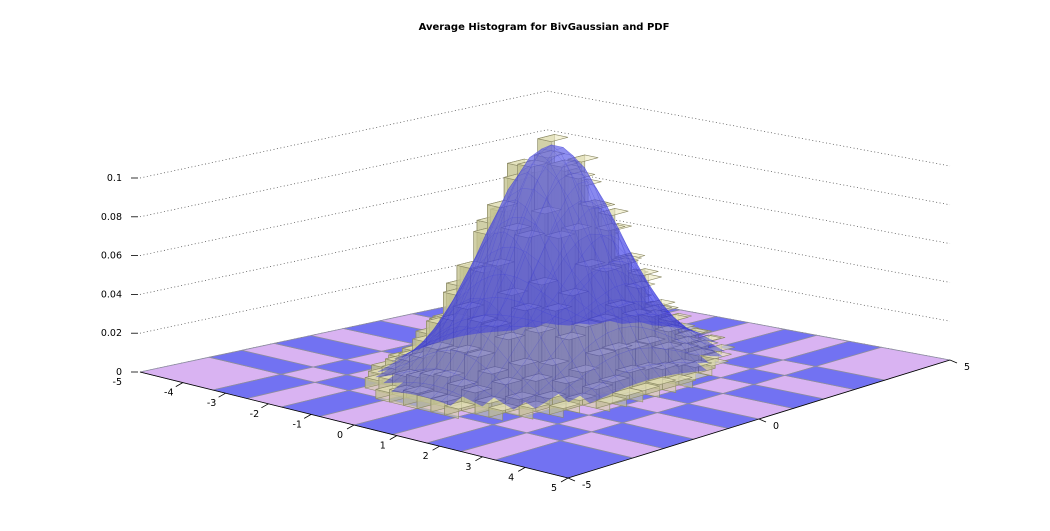 Image resolution: width=1050 pixels, height=531 pixels. What do you see at coordinates (168, 393) in the screenshot?
I see `x-tick-label: -4` at bounding box center [168, 393].